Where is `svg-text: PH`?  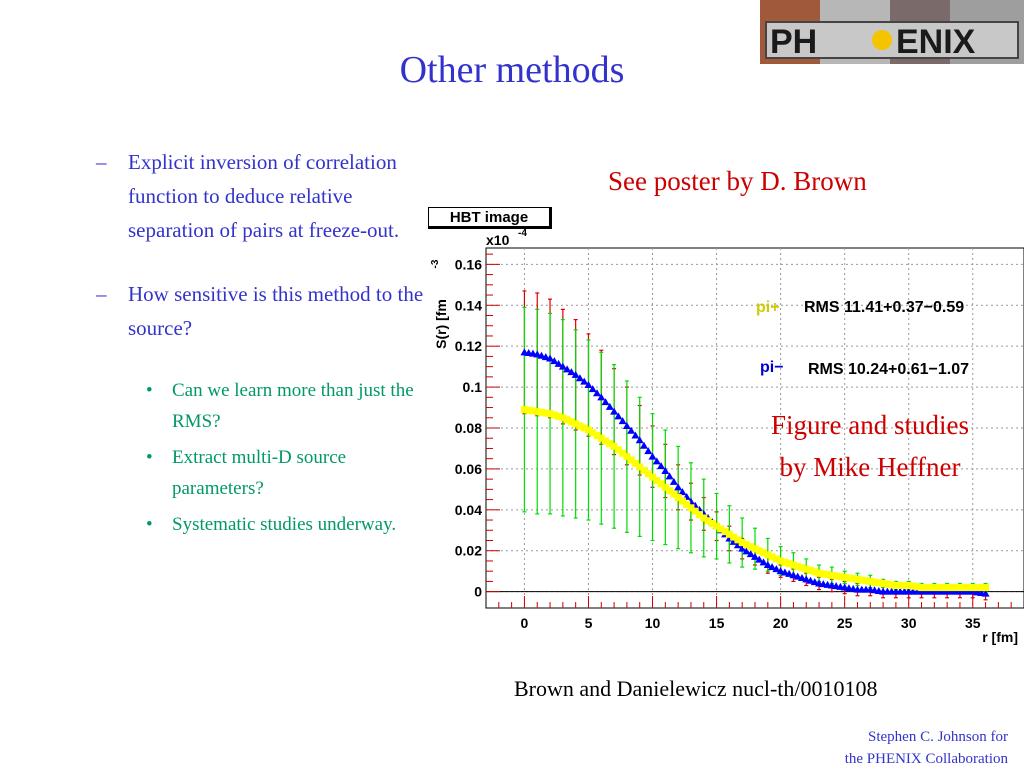
svg-text: PH is located at coordinates (793, 42).